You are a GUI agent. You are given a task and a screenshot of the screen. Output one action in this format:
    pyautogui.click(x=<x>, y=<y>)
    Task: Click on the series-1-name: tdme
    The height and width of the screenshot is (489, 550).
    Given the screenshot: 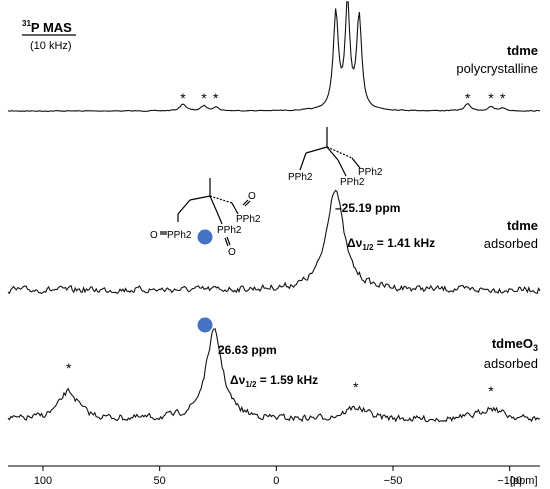 What is the action you would take?
    pyautogui.click(x=522, y=50)
    